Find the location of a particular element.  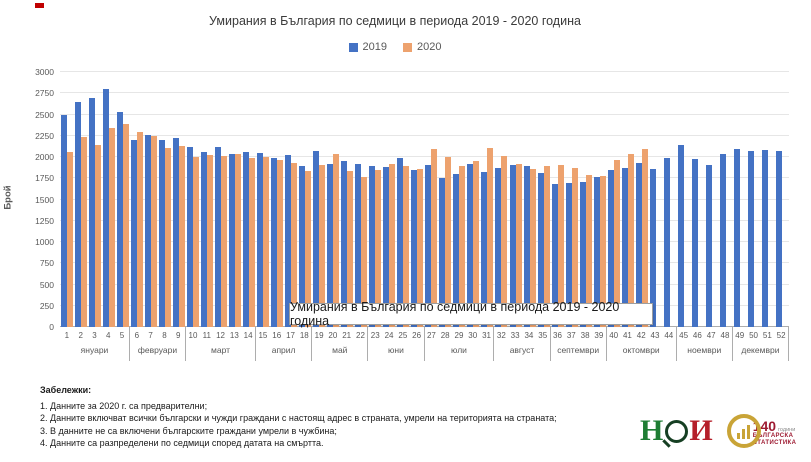

month-group-октомври: 40 41 42 43 44 октомври is located at coordinates (640, 344).